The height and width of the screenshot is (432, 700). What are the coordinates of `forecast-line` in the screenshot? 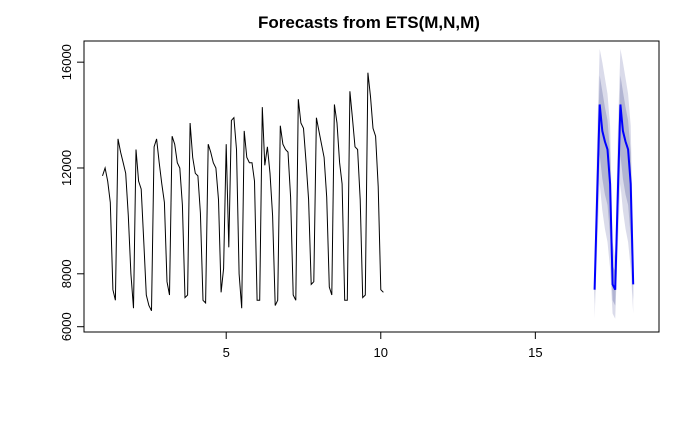 It's located at (614, 197).